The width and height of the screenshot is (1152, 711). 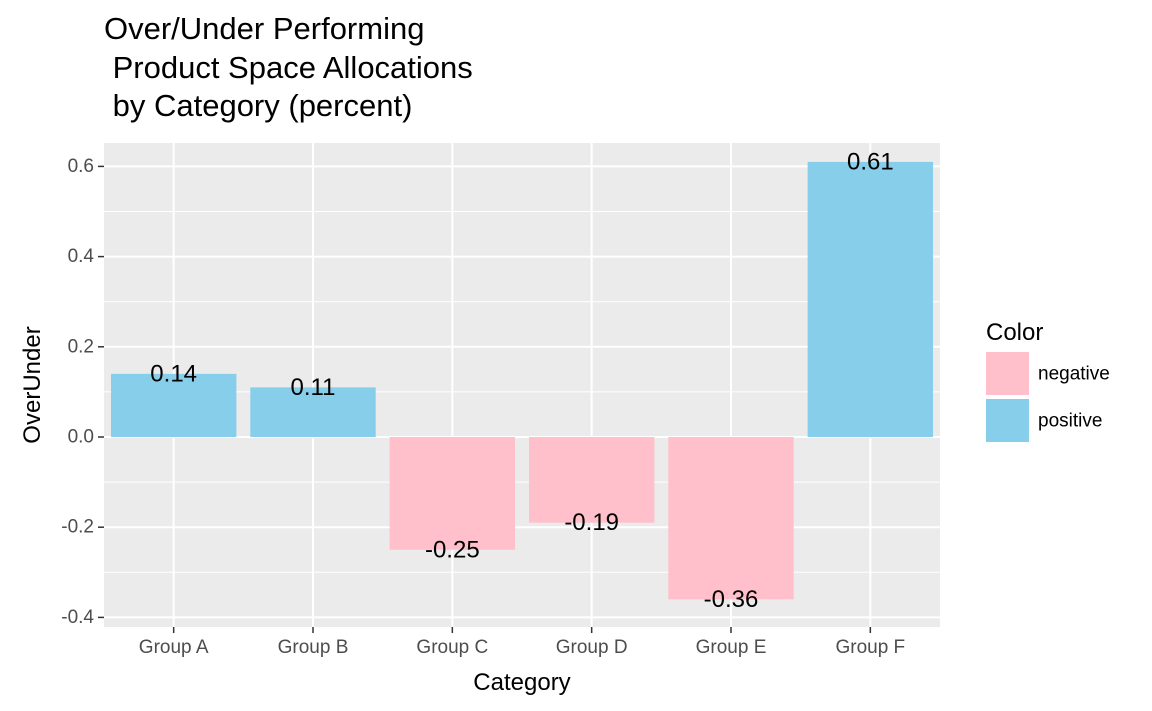 I want to click on data-label: 0.61, so click(x=870, y=161).